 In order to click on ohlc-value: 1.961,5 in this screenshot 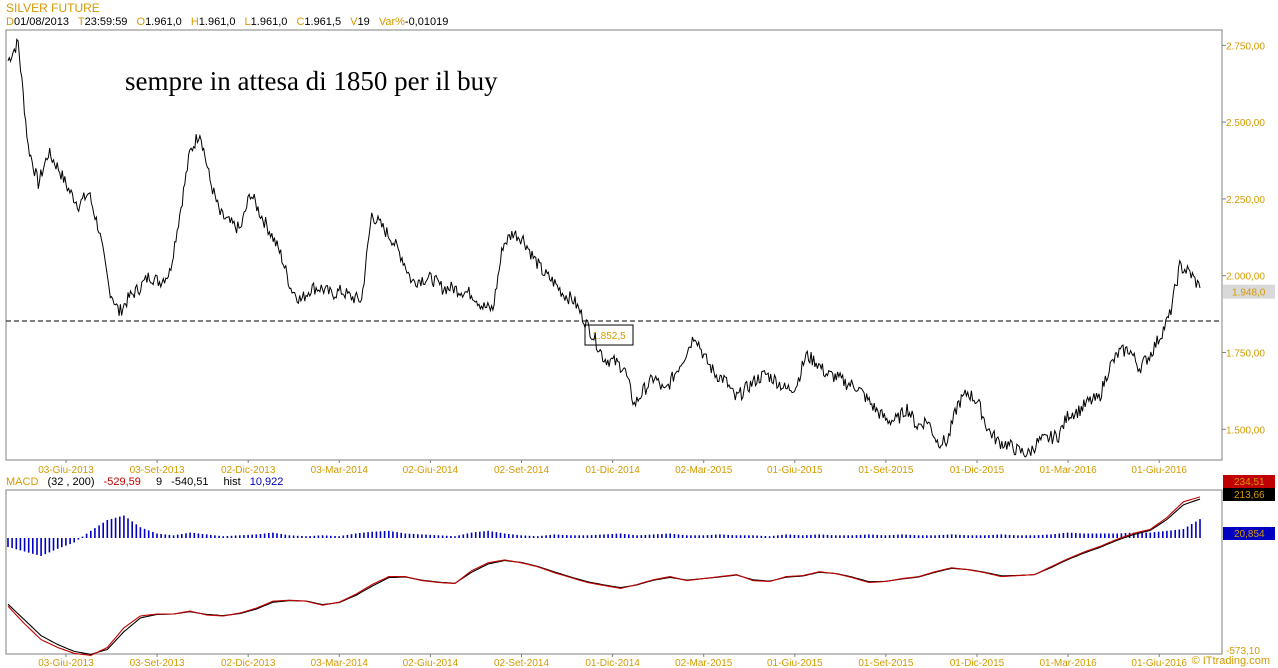, I will do `click(323, 22)`.